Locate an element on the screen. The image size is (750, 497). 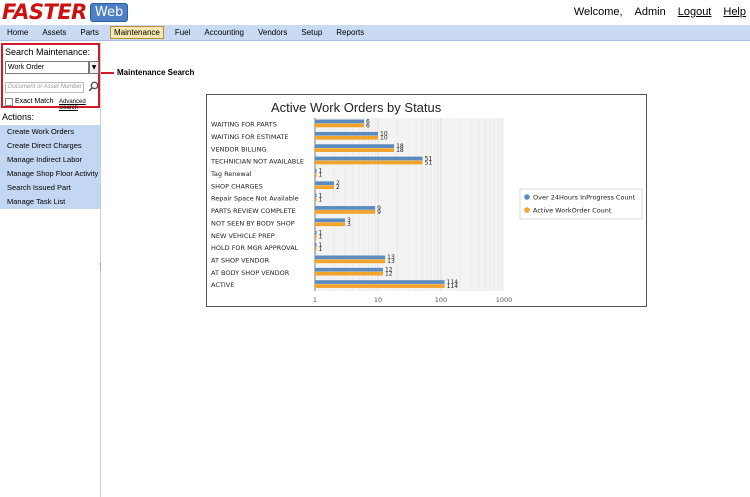
action-create-direct-charges: Create Direct Charges is located at coordinates (44, 145).